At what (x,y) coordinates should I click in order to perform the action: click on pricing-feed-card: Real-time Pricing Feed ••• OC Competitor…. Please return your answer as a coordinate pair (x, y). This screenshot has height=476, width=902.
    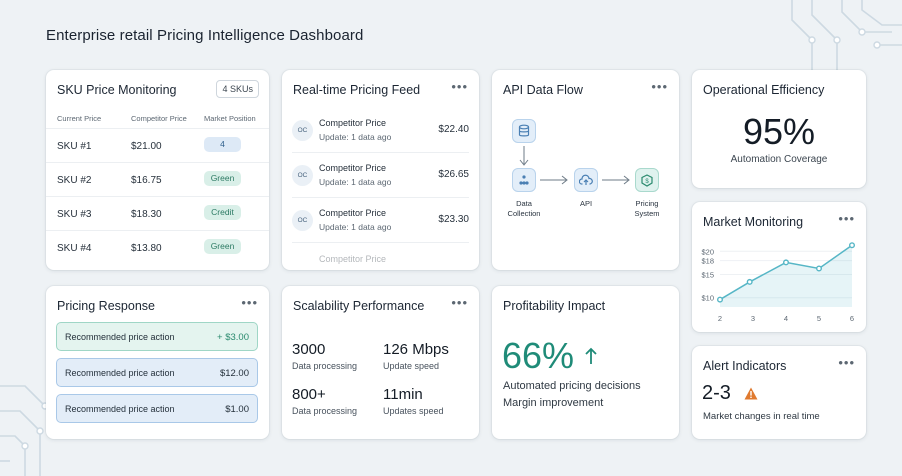
    Looking at the image, I should click on (380, 170).